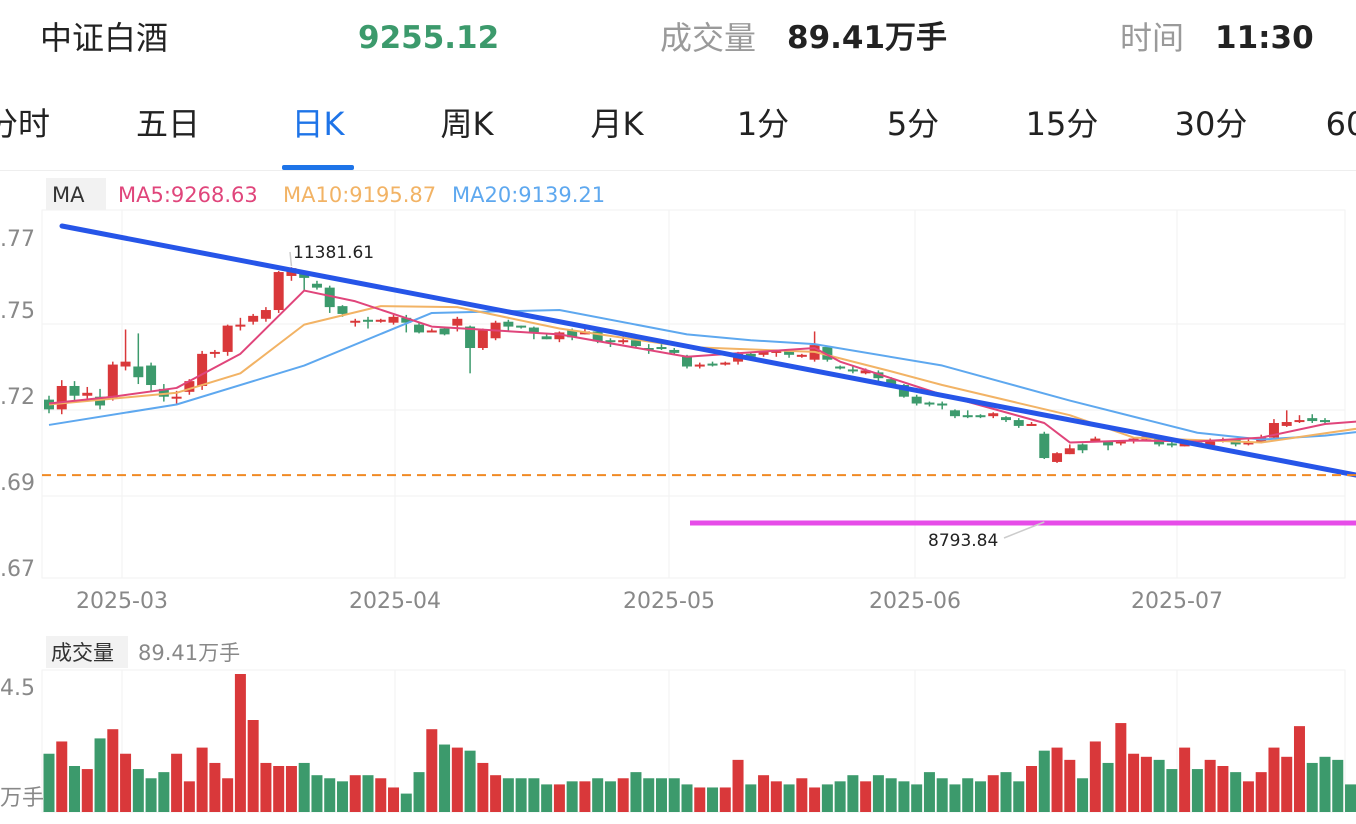 This screenshot has width=1356, height=824. I want to click on ma10-legend: MA10:9195.87, so click(359, 195).